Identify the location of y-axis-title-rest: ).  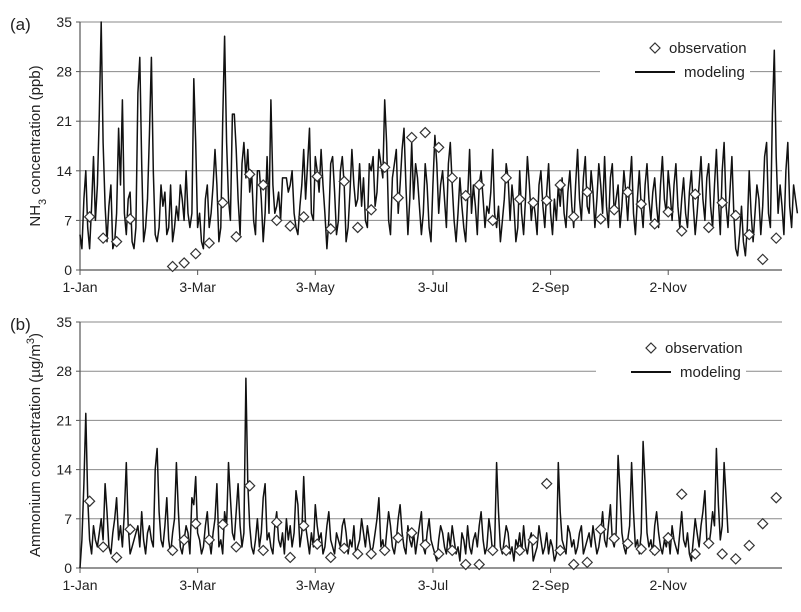
(35, 335).